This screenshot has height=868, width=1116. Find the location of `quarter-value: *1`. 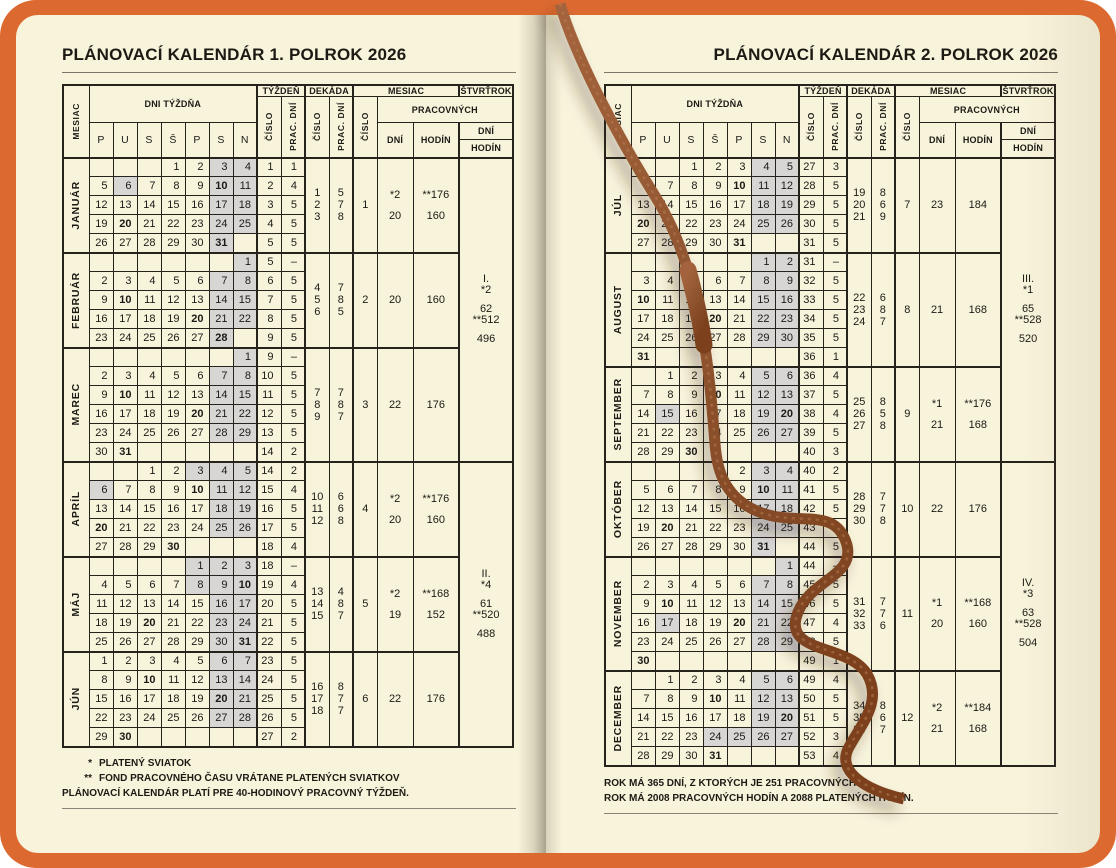

quarter-value: *1 is located at coordinates (1028, 290).